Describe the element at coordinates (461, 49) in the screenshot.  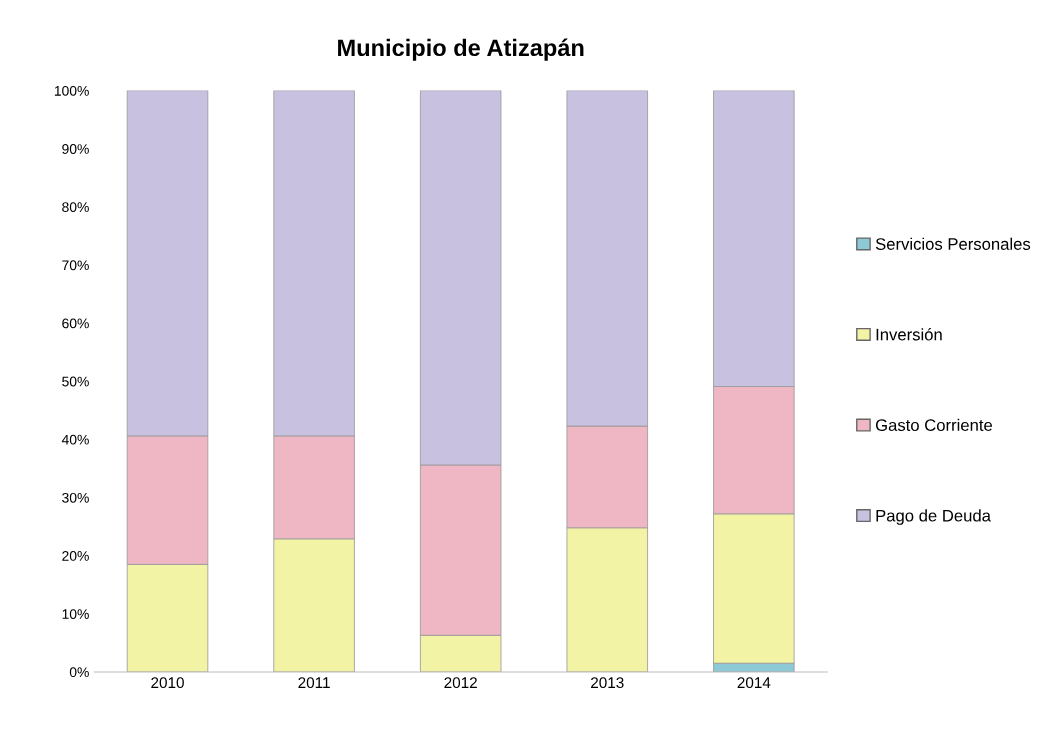
I see `chart-title: Municipio de Atizapán` at that location.